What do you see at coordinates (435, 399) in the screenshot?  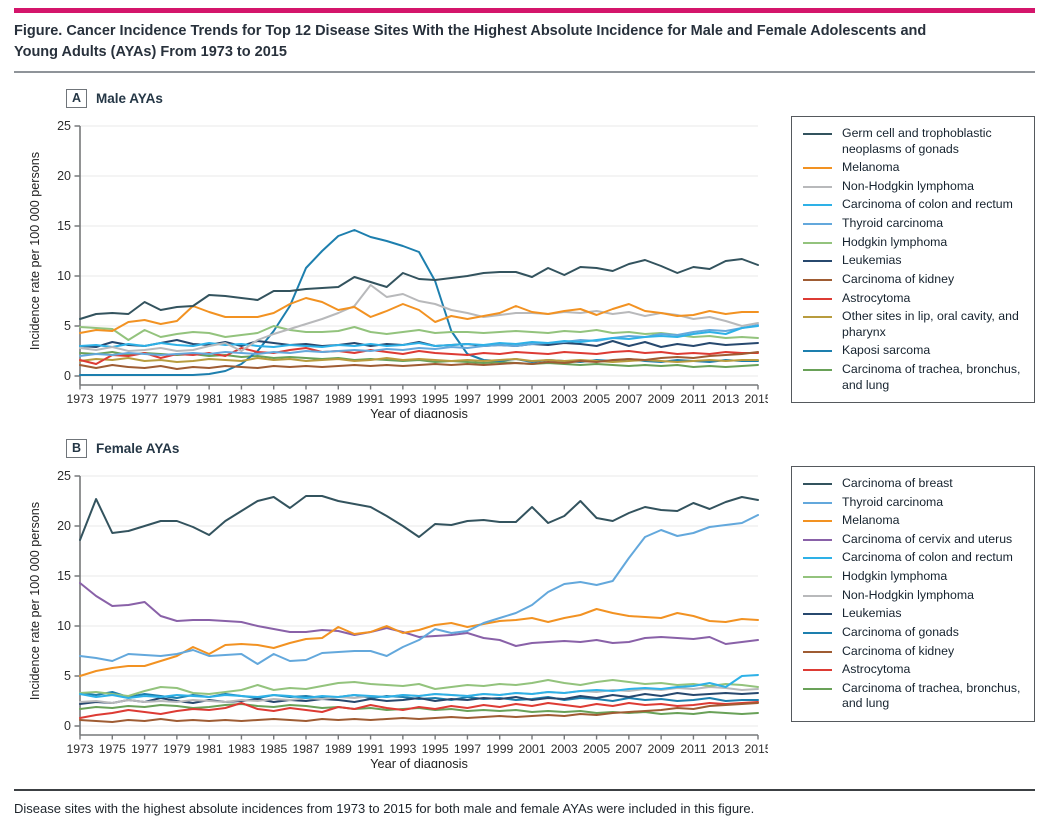 I see `x-tick-label: 1995` at bounding box center [435, 399].